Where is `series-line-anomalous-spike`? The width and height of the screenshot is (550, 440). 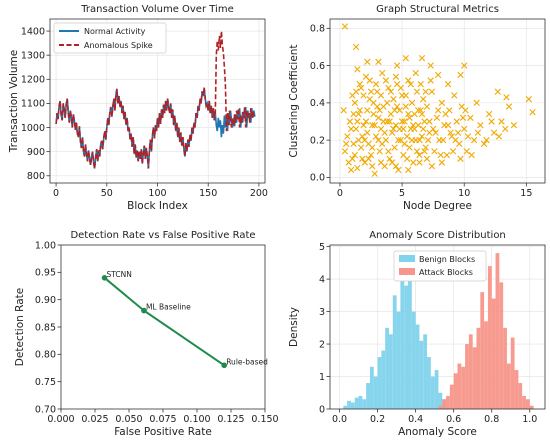 series-line-anomalous-spike is located at coordinates (155, 100).